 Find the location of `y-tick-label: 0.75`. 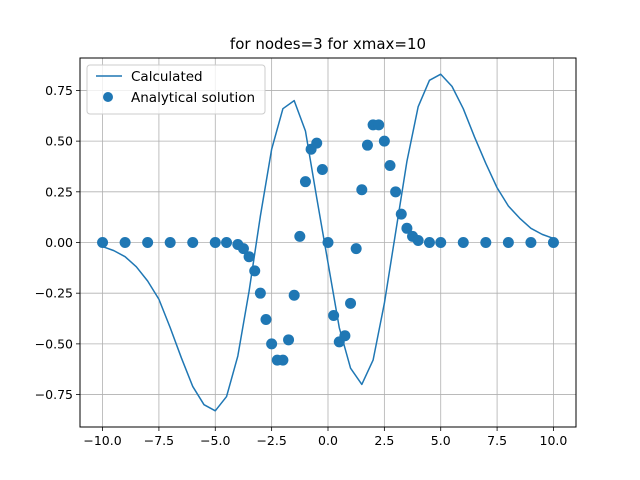

y-tick-label: 0.75 is located at coordinates (59, 90).